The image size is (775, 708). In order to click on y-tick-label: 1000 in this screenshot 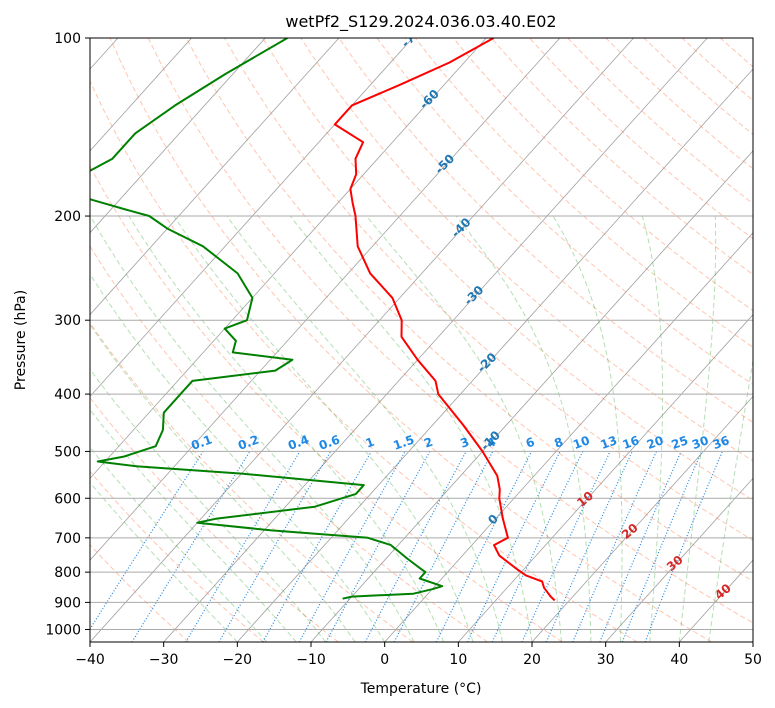, I will do `click(63, 630)`.